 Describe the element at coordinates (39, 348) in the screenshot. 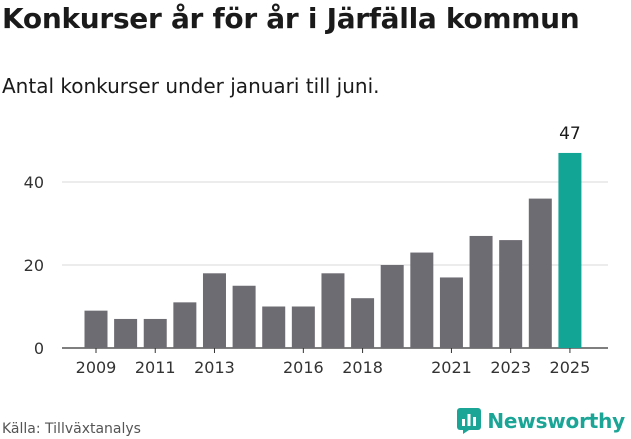

I see `y-tick-label: 0` at that location.